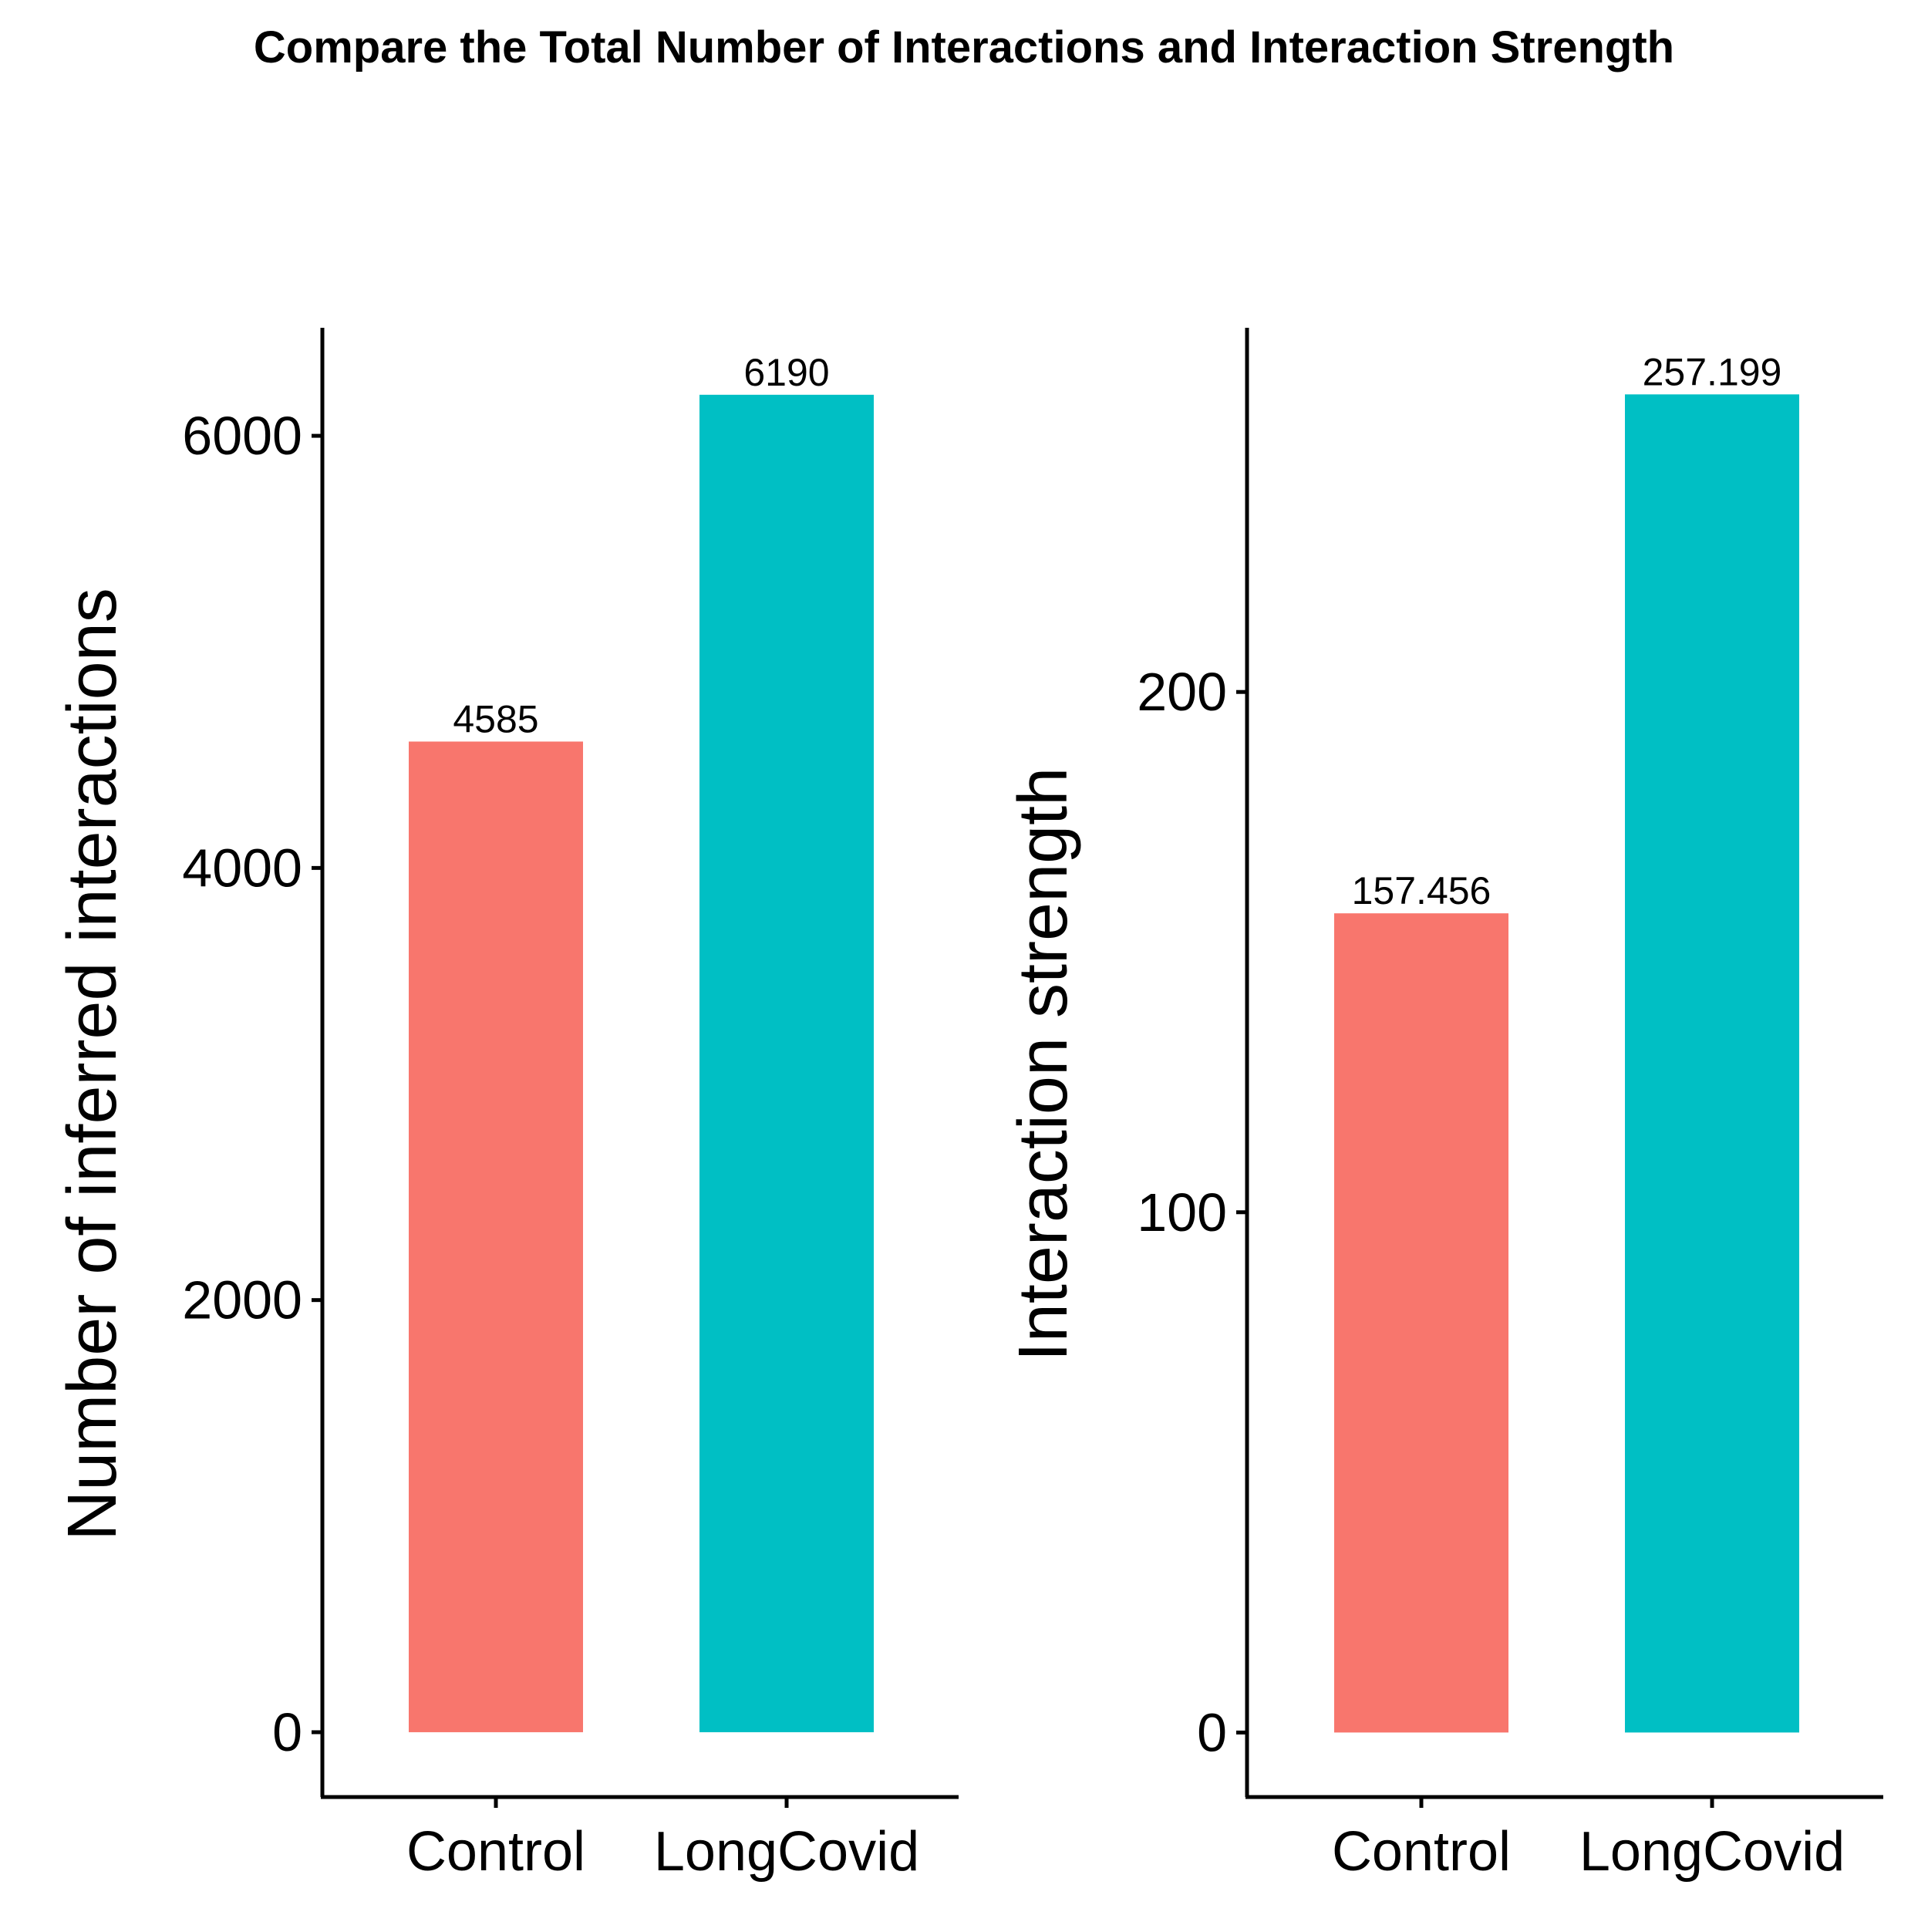 Image resolution: width=1928 pixels, height=1932 pixels. What do you see at coordinates (92, 1064) in the screenshot?
I see `y-axis-title: Number of inferred interactions` at bounding box center [92, 1064].